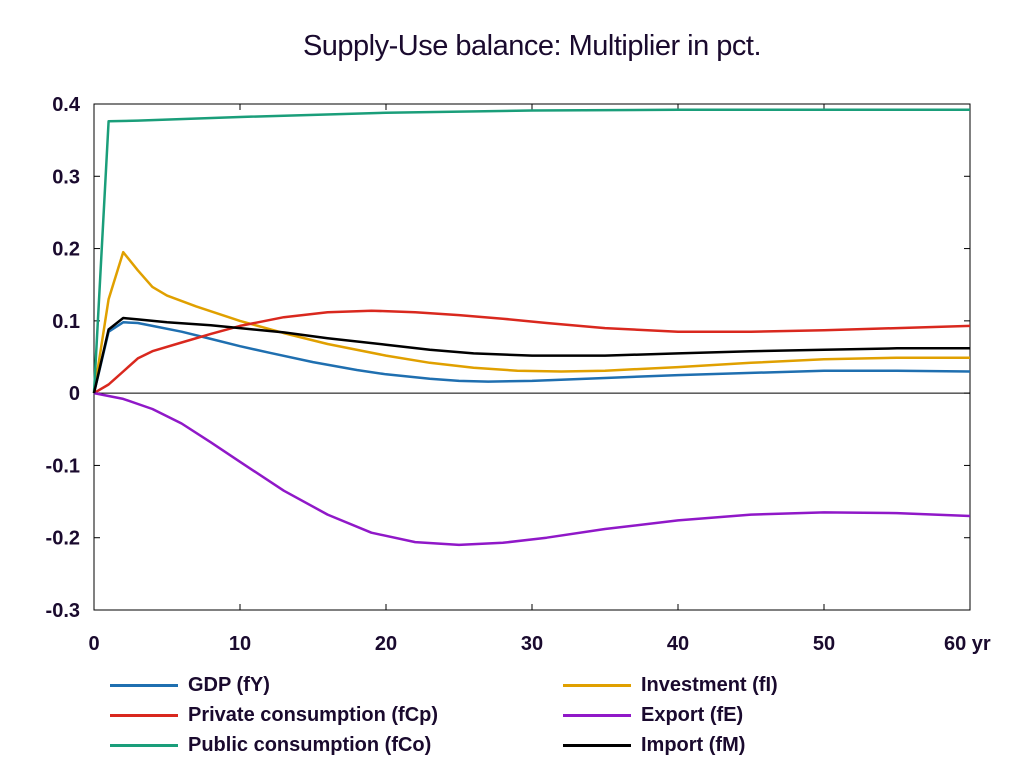 This screenshot has width=1024, height=778. I want to click on x-tick-label: 50, so click(824, 644).